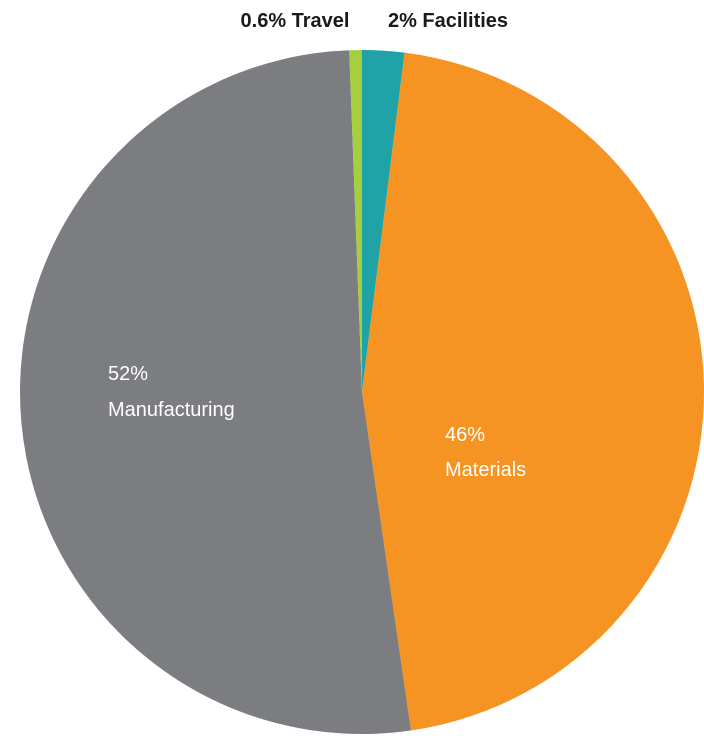 Image resolution: width=704 pixels, height=740 pixels. Describe the element at coordinates (171, 410) in the screenshot. I see `slice-label-manufacturing-name: Manufacturing` at that location.